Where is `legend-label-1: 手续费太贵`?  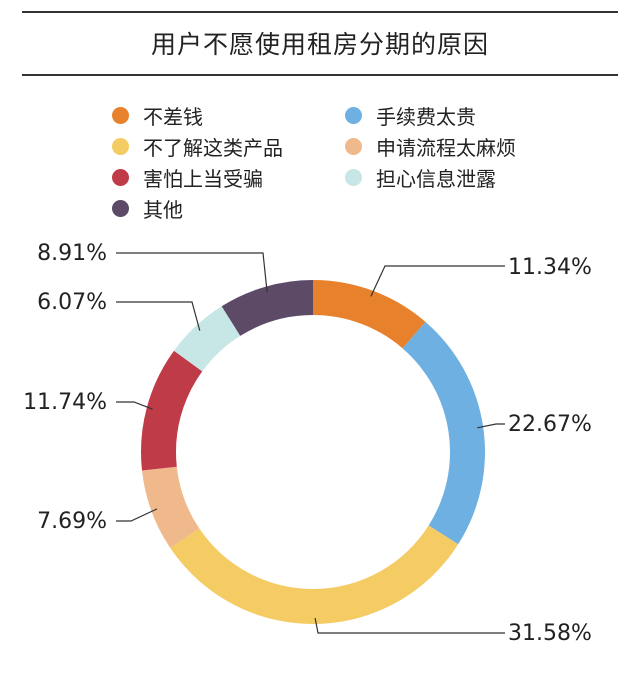
legend-label-1: 手续费太贵 is located at coordinates (426, 116).